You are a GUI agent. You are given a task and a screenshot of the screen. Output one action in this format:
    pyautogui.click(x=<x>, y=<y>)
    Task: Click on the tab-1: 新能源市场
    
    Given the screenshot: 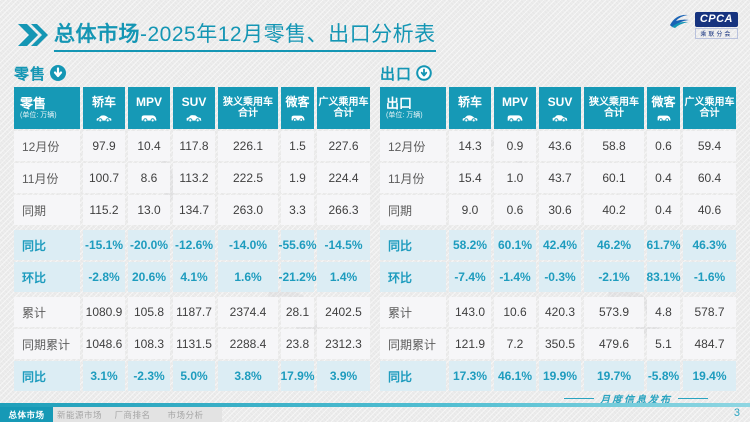 What is the action you would take?
    pyautogui.click(x=79, y=414)
    